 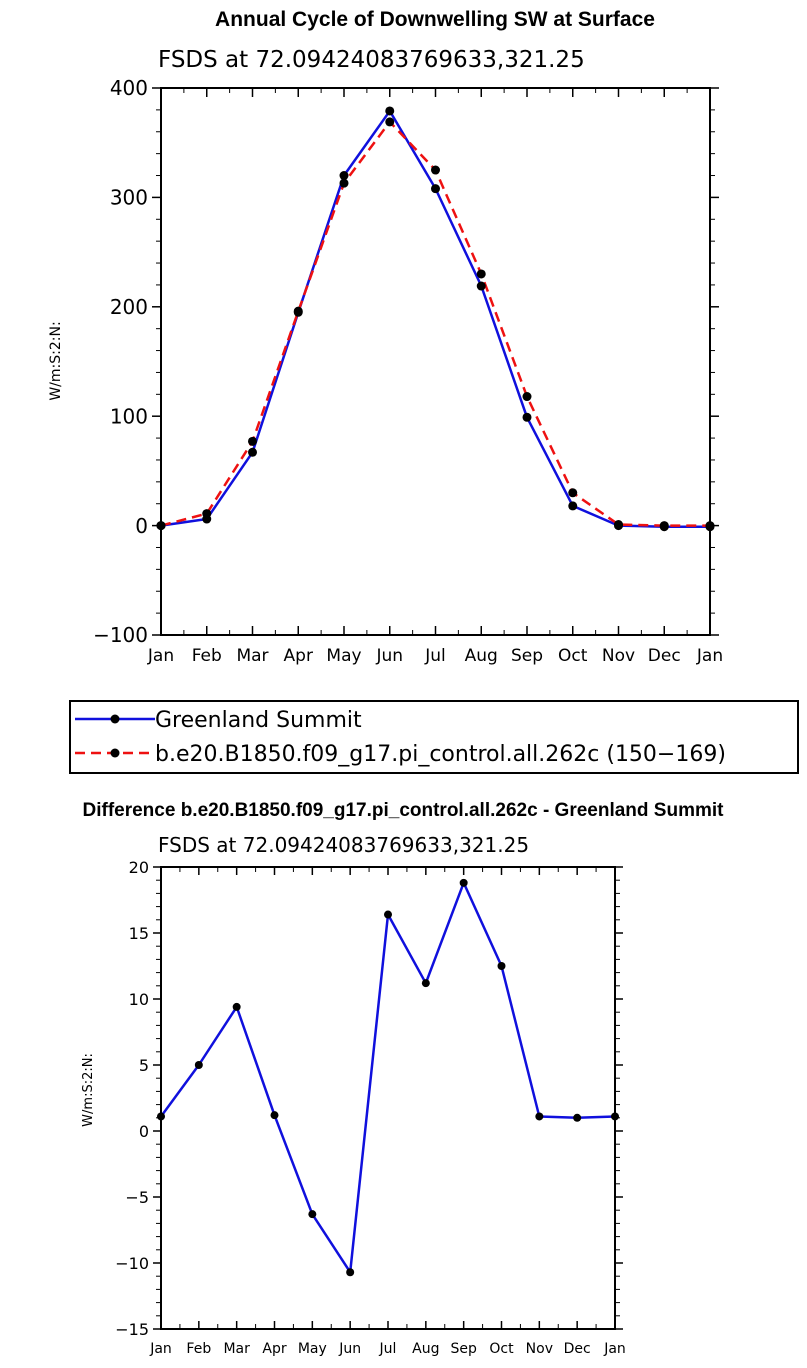 I want to click on chart1-xtick-label: Apr, so click(x=298, y=656).